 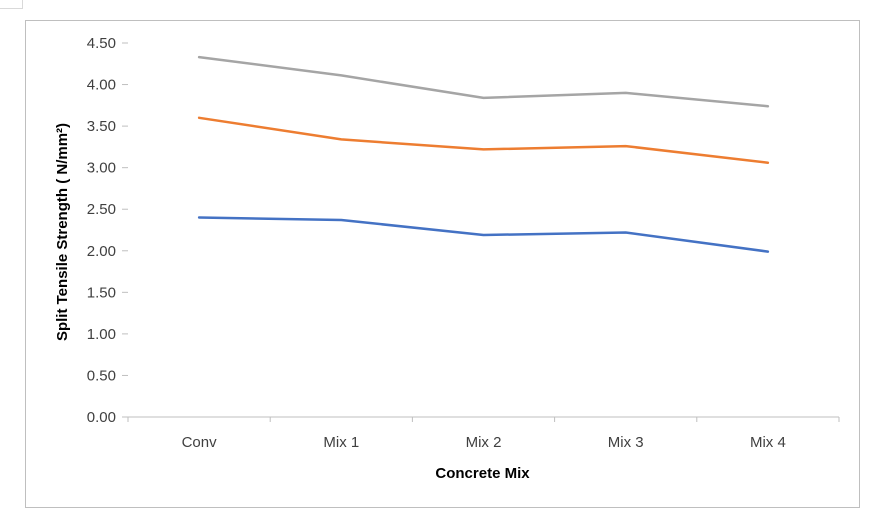 What do you see at coordinates (101, 85) in the screenshot?
I see `y-tick-label: 4.00` at bounding box center [101, 85].